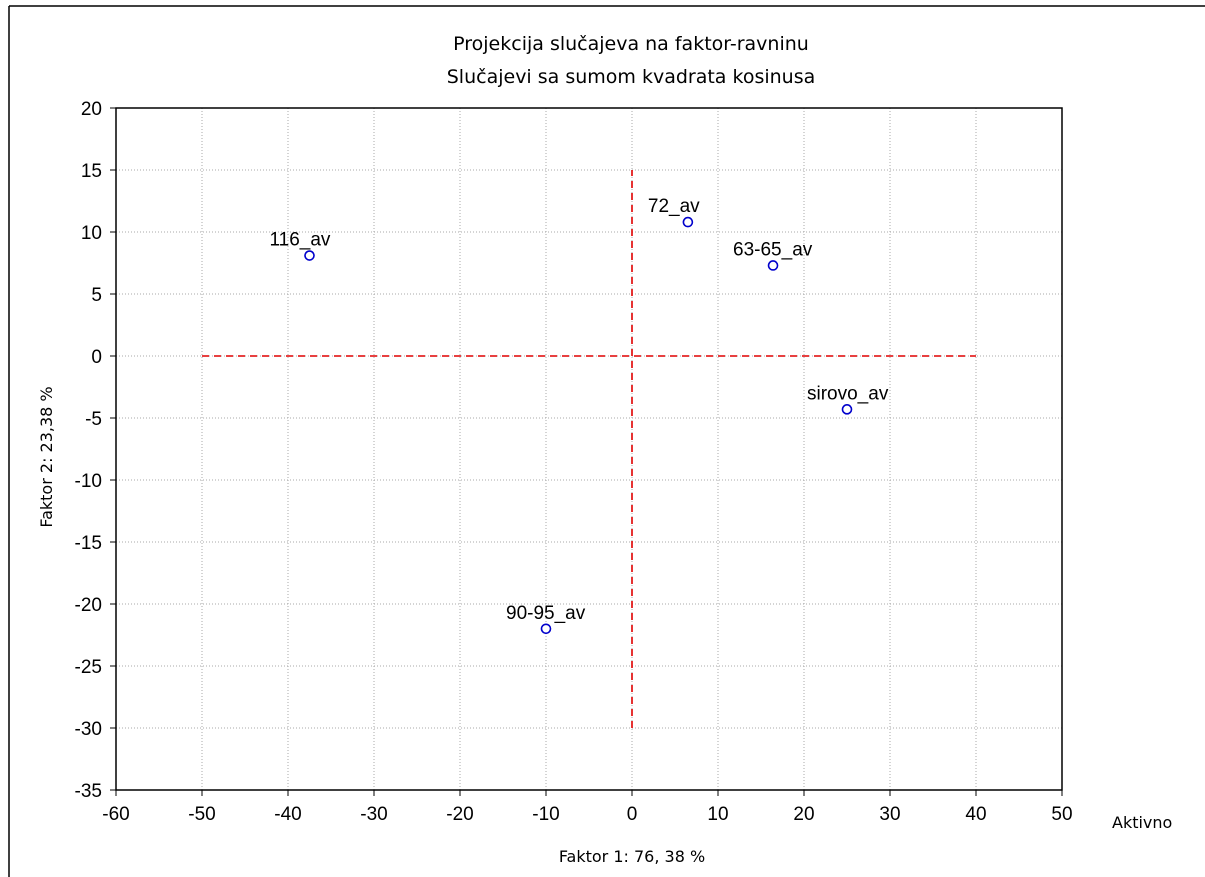  I want to click on y-tick-label: -10, so click(88, 481).